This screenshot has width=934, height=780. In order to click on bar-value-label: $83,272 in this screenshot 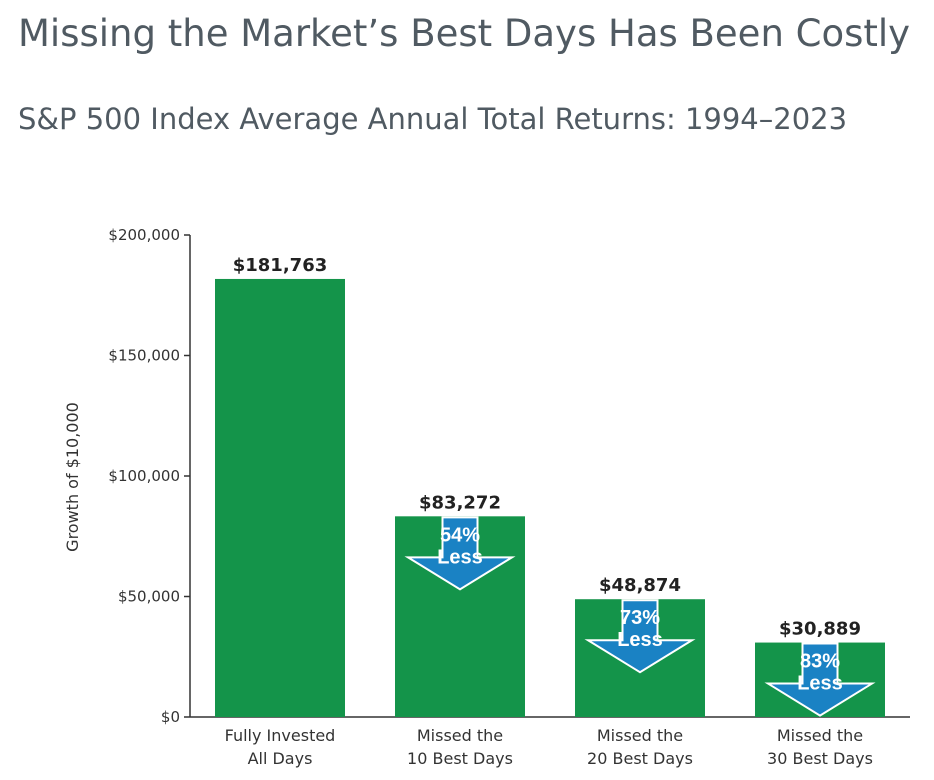, I will do `click(460, 502)`.